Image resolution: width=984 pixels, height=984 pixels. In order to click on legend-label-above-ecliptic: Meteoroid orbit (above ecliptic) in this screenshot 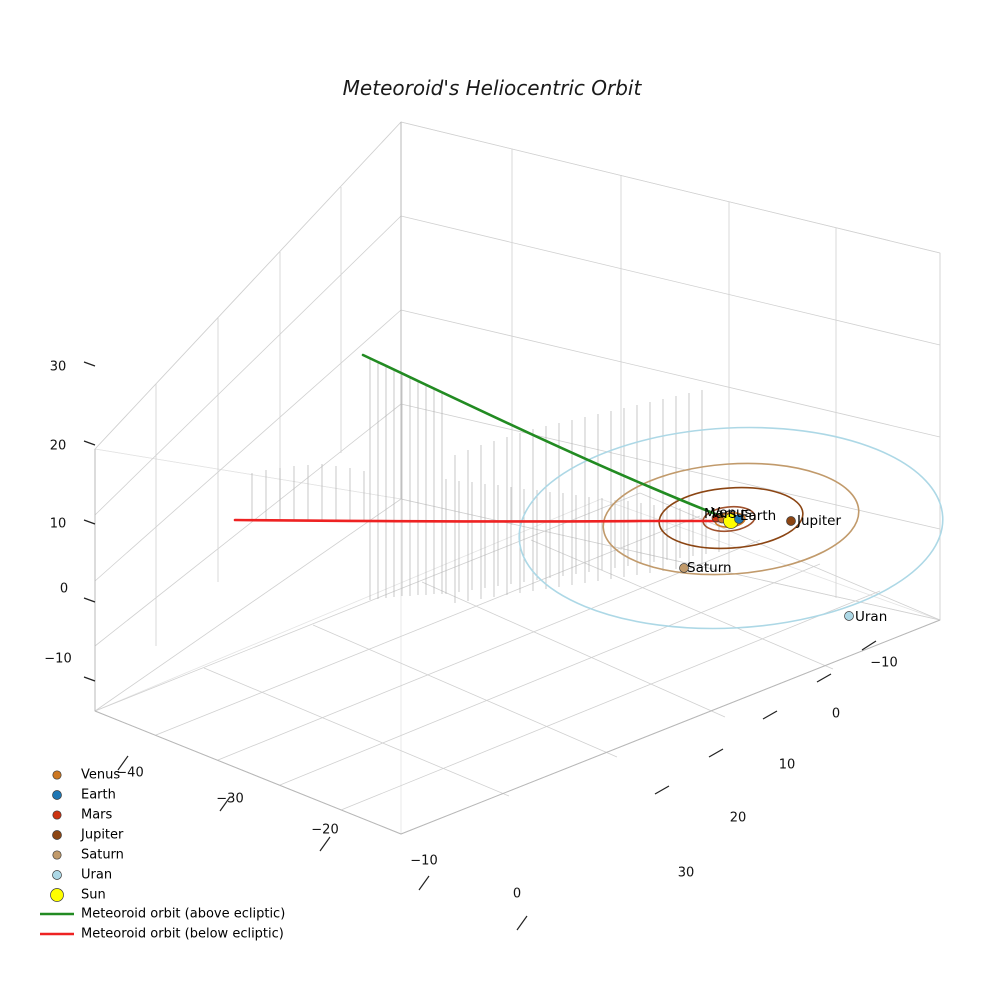, I will do `click(183, 914)`.